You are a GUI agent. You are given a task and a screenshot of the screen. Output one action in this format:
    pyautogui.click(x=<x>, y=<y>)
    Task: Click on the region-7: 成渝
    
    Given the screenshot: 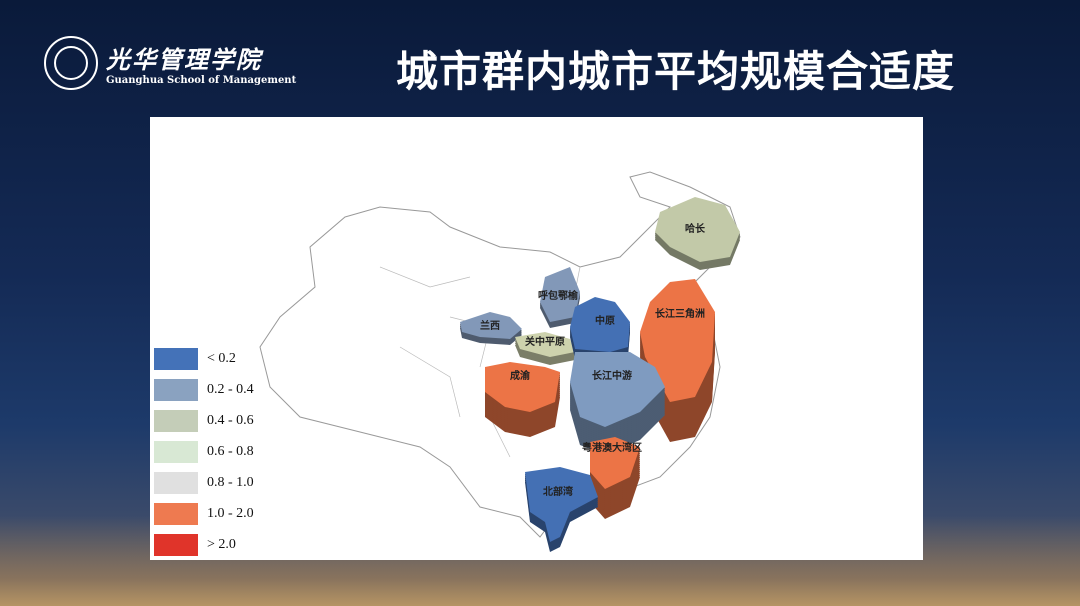 What is the action you would take?
    pyautogui.click(x=522, y=399)
    